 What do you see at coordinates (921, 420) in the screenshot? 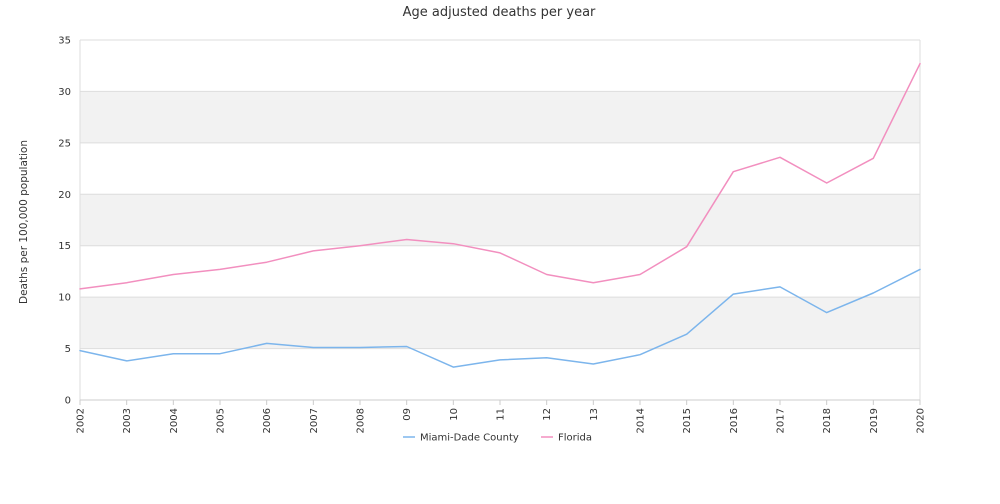
I see `x-tick-label: 2020` at bounding box center [921, 420].